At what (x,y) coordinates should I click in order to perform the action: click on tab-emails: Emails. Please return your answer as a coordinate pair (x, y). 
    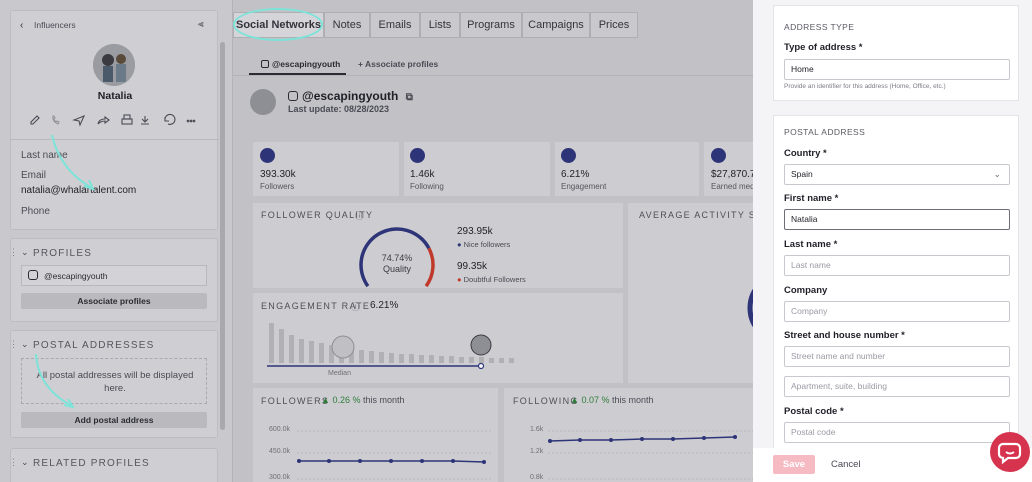
    Looking at the image, I should click on (395, 25).